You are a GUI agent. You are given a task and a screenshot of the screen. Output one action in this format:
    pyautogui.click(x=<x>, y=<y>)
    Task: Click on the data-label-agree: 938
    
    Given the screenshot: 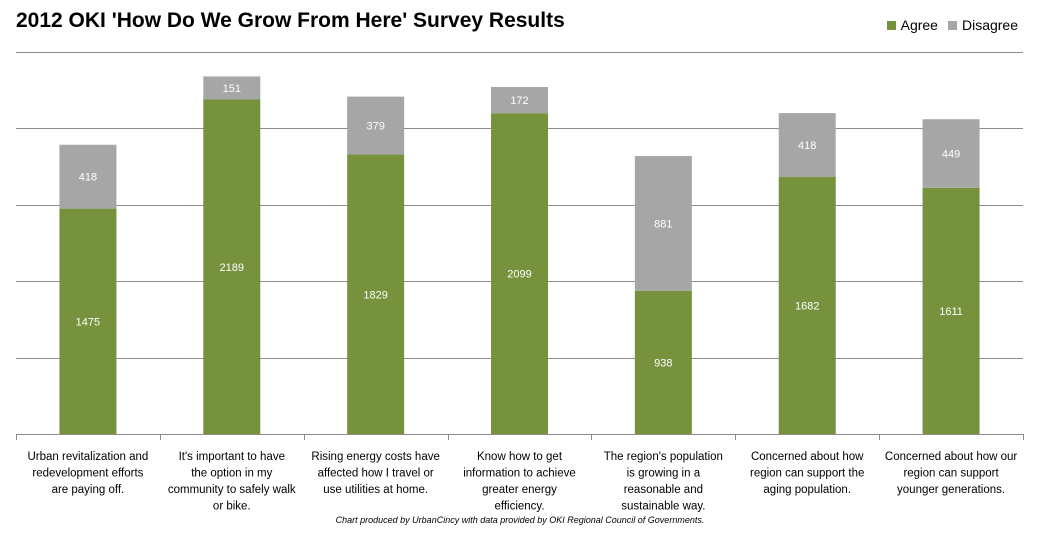 What is the action you would take?
    pyautogui.click(x=663, y=363)
    